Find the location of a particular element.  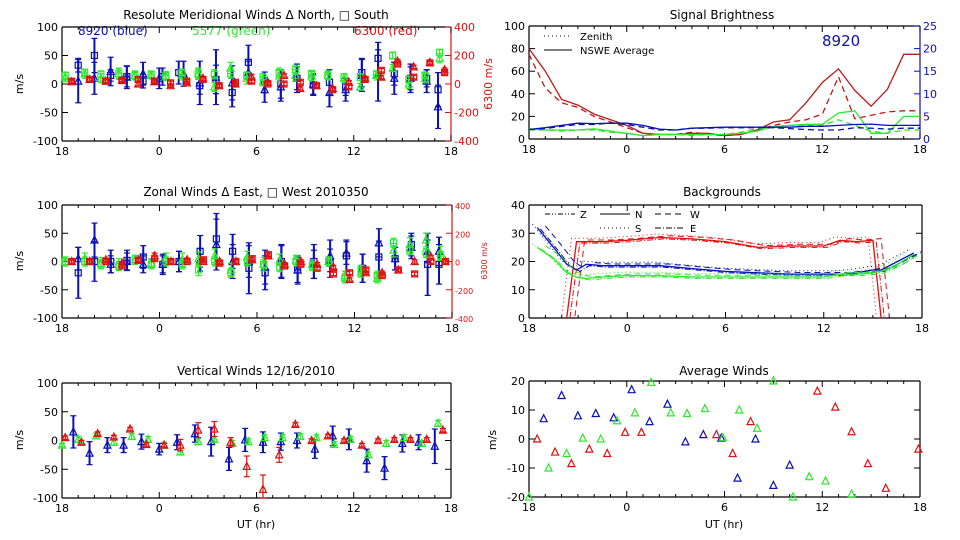

chart-title: Signal Brightness is located at coordinates (722, 15).